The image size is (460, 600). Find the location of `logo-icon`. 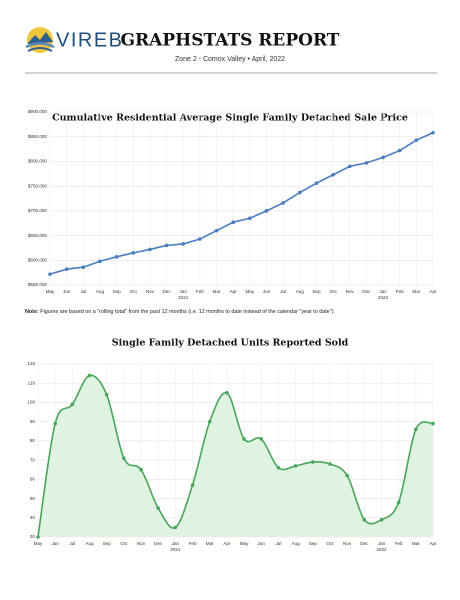

logo-icon is located at coordinates (40, 40).